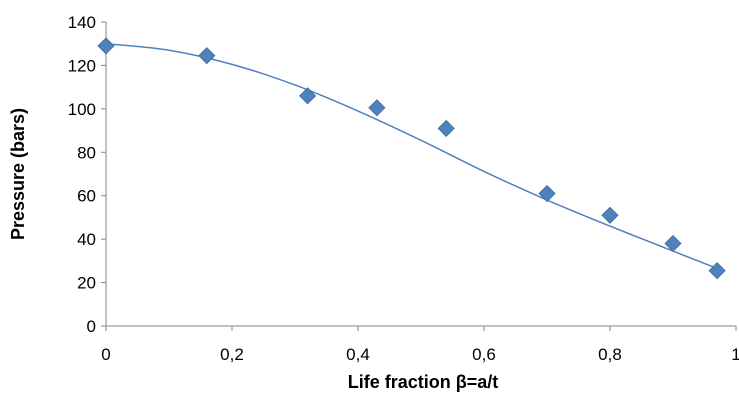 This screenshot has width=739, height=399. What do you see at coordinates (86, 239) in the screenshot?
I see `y-tick-label: 40` at bounding box center [86, 239].